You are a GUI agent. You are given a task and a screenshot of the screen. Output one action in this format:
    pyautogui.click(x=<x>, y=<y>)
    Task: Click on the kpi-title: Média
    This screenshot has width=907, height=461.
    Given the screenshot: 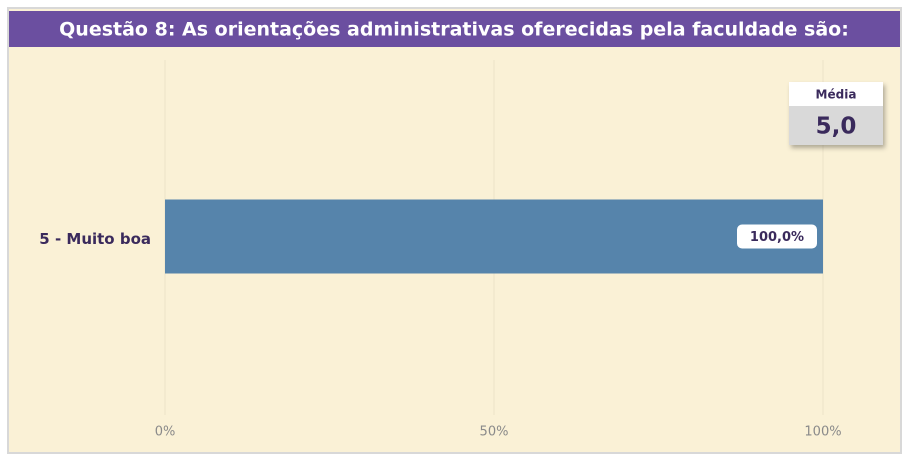 What is the action you would take?
    pyautogui.click(x=836, y=95)
    